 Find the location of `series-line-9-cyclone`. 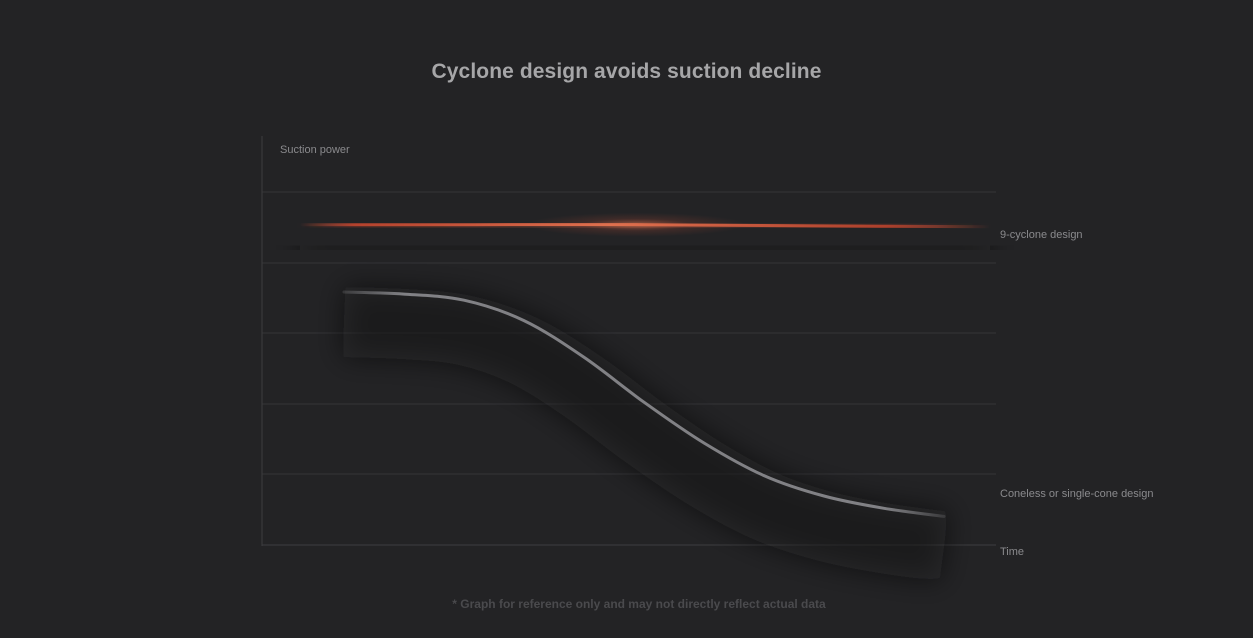

series-line-9-cyclone is located at coordinates (645, 226).